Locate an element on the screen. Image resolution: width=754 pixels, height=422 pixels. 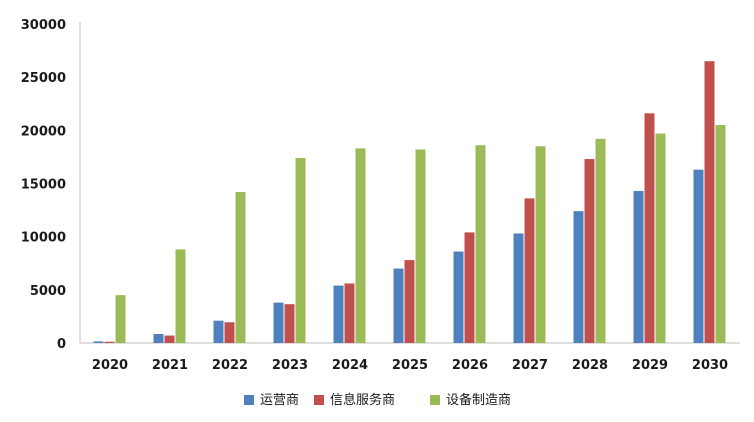
legend-label-2: 设备制造商 is located at coordinates (478, 400).